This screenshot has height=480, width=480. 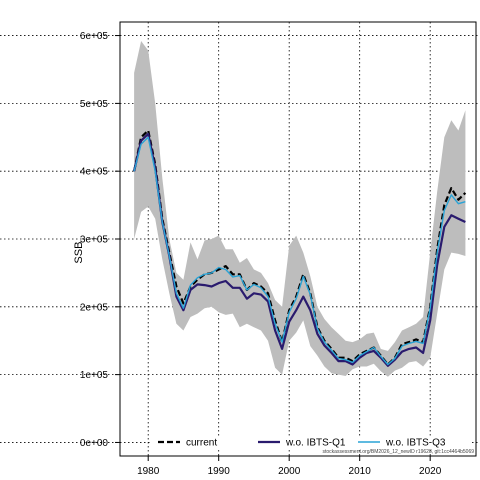 I want to click on y-axis-title: SSB, so click(x=79, y=253).